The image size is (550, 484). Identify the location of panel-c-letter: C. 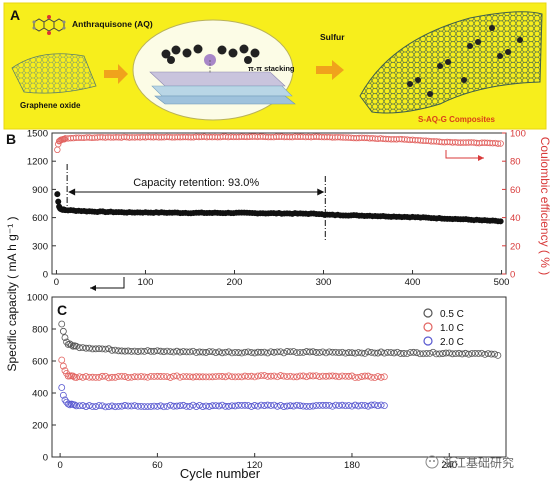
(62, 310).